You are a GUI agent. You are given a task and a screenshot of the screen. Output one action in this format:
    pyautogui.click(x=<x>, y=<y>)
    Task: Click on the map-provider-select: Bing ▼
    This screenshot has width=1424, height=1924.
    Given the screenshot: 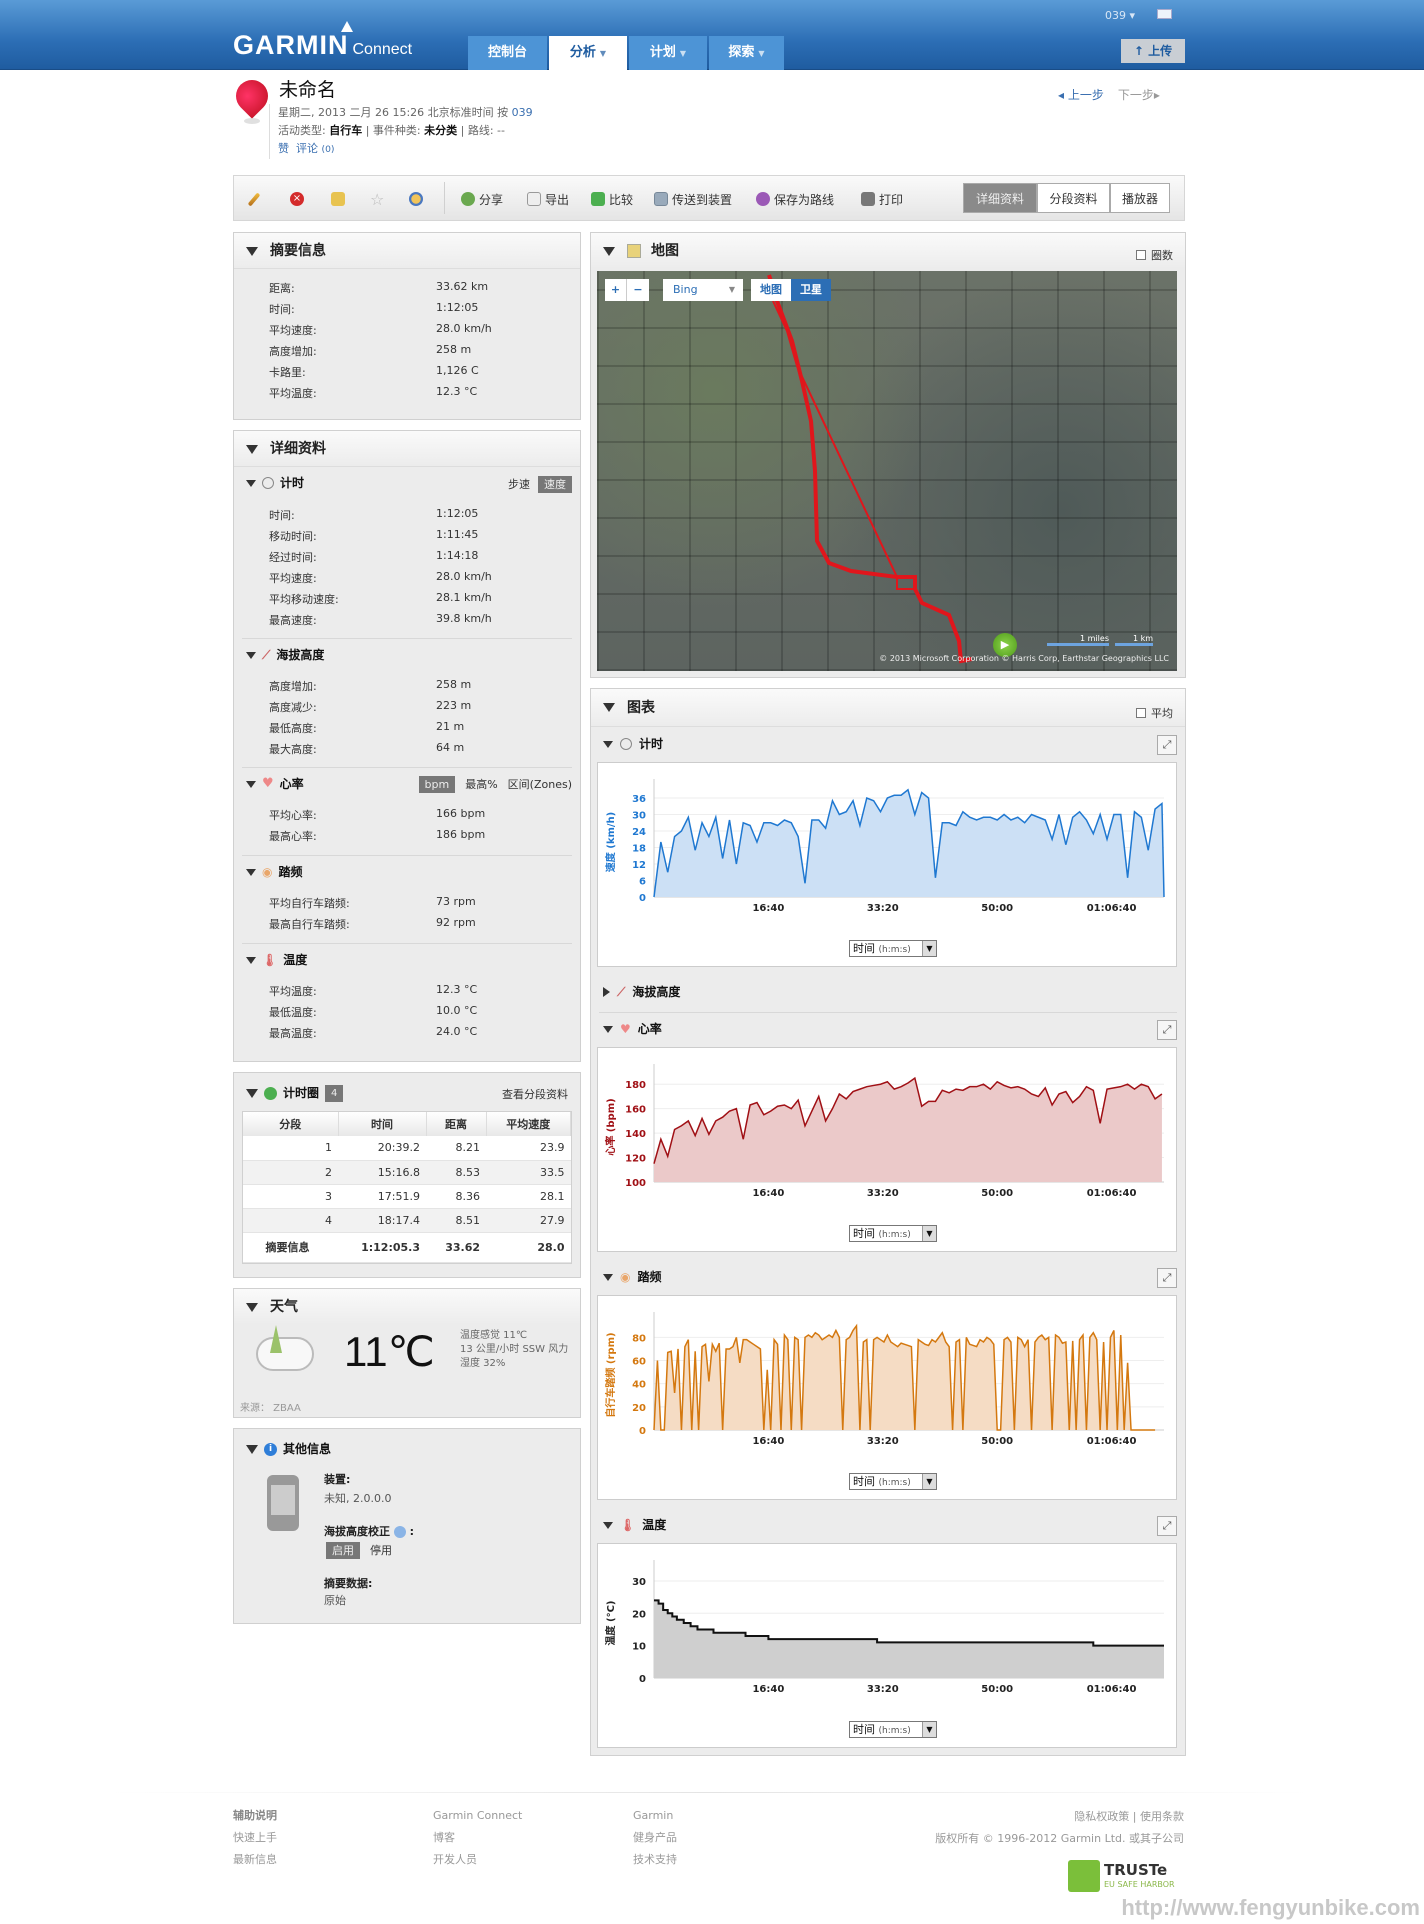 What is the action you would take?
    pyautogui.click(x=703, y=290)
    